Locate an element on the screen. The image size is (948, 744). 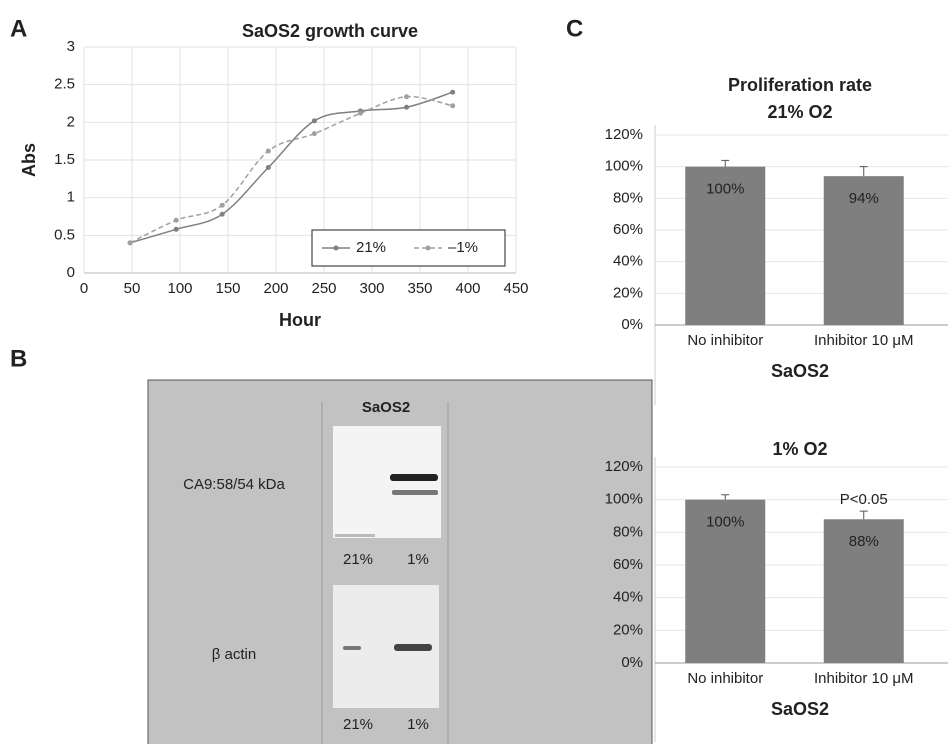
x-axis-label: Hour is located at coordinates (300, 320).